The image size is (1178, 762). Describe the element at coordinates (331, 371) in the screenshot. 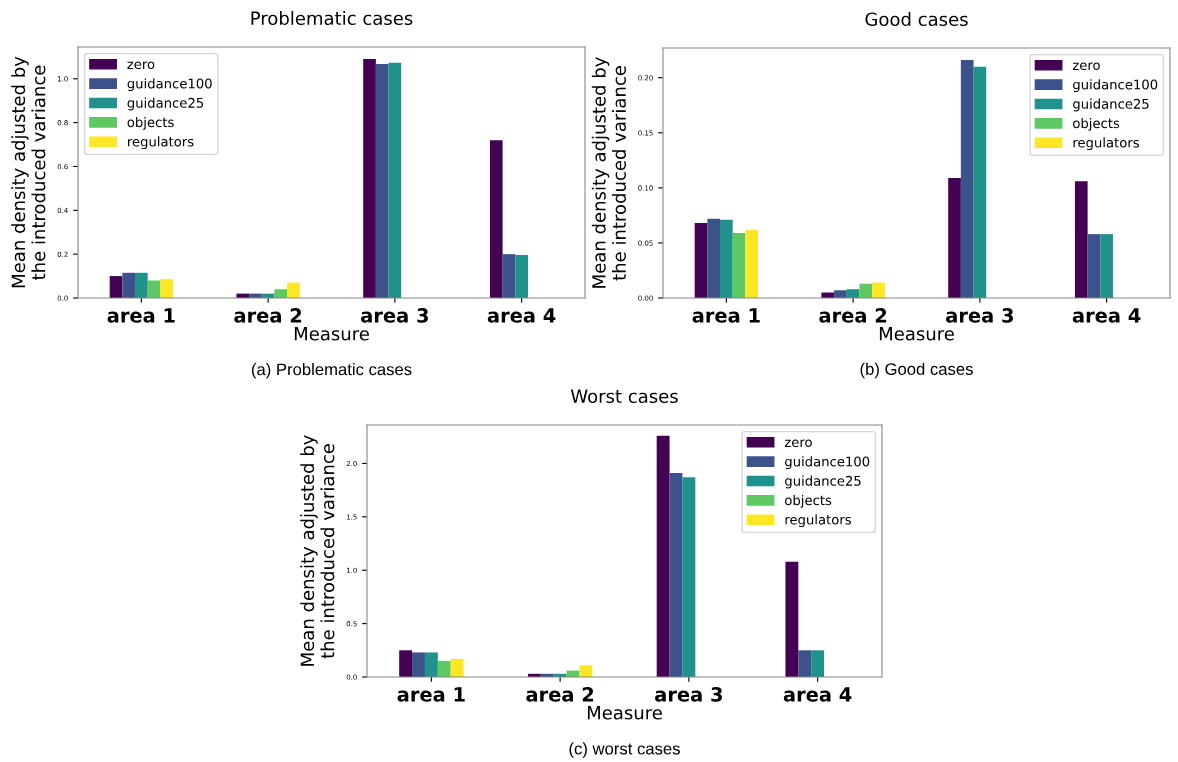

I see `text: (a) Problematic cases` at that location.